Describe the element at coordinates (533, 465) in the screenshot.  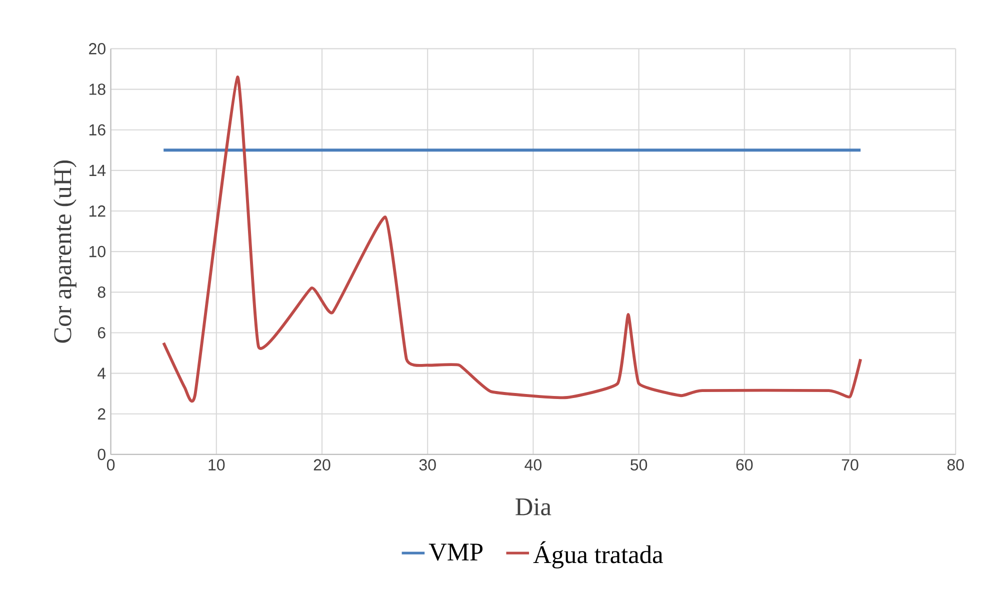
I see `x-tick-label: 40` at that location.